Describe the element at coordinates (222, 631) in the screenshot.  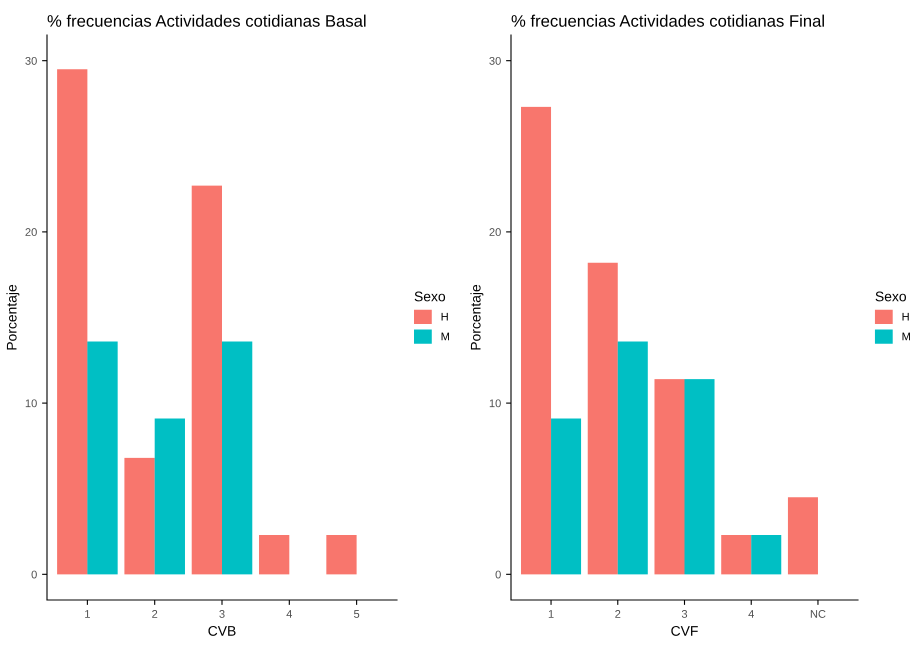
I see `x-axis-title: CVB` at that location.